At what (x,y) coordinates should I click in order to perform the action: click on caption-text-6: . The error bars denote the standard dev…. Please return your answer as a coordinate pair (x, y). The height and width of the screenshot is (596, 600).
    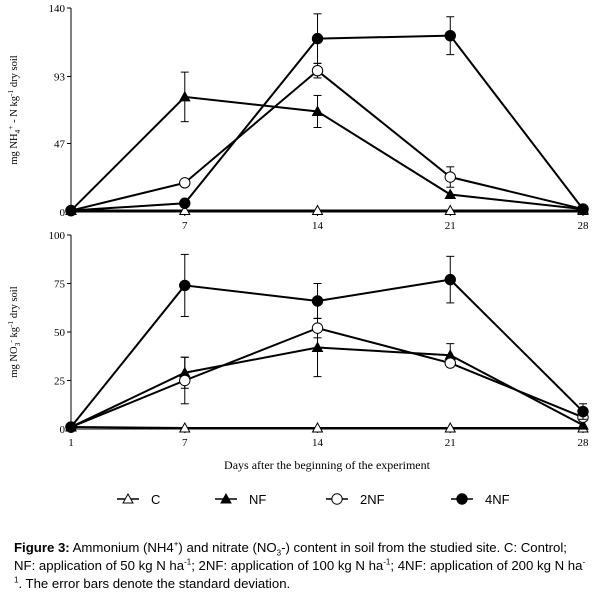
    Looking at the image, I should click on (154, 583).